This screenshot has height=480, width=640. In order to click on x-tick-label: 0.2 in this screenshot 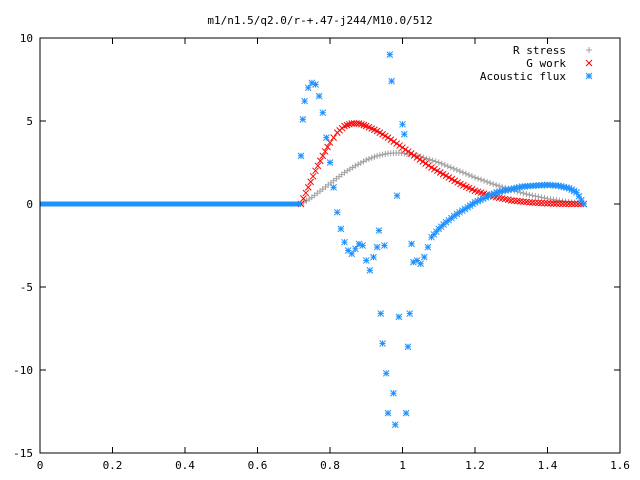, I will do `click(113, 465)`.